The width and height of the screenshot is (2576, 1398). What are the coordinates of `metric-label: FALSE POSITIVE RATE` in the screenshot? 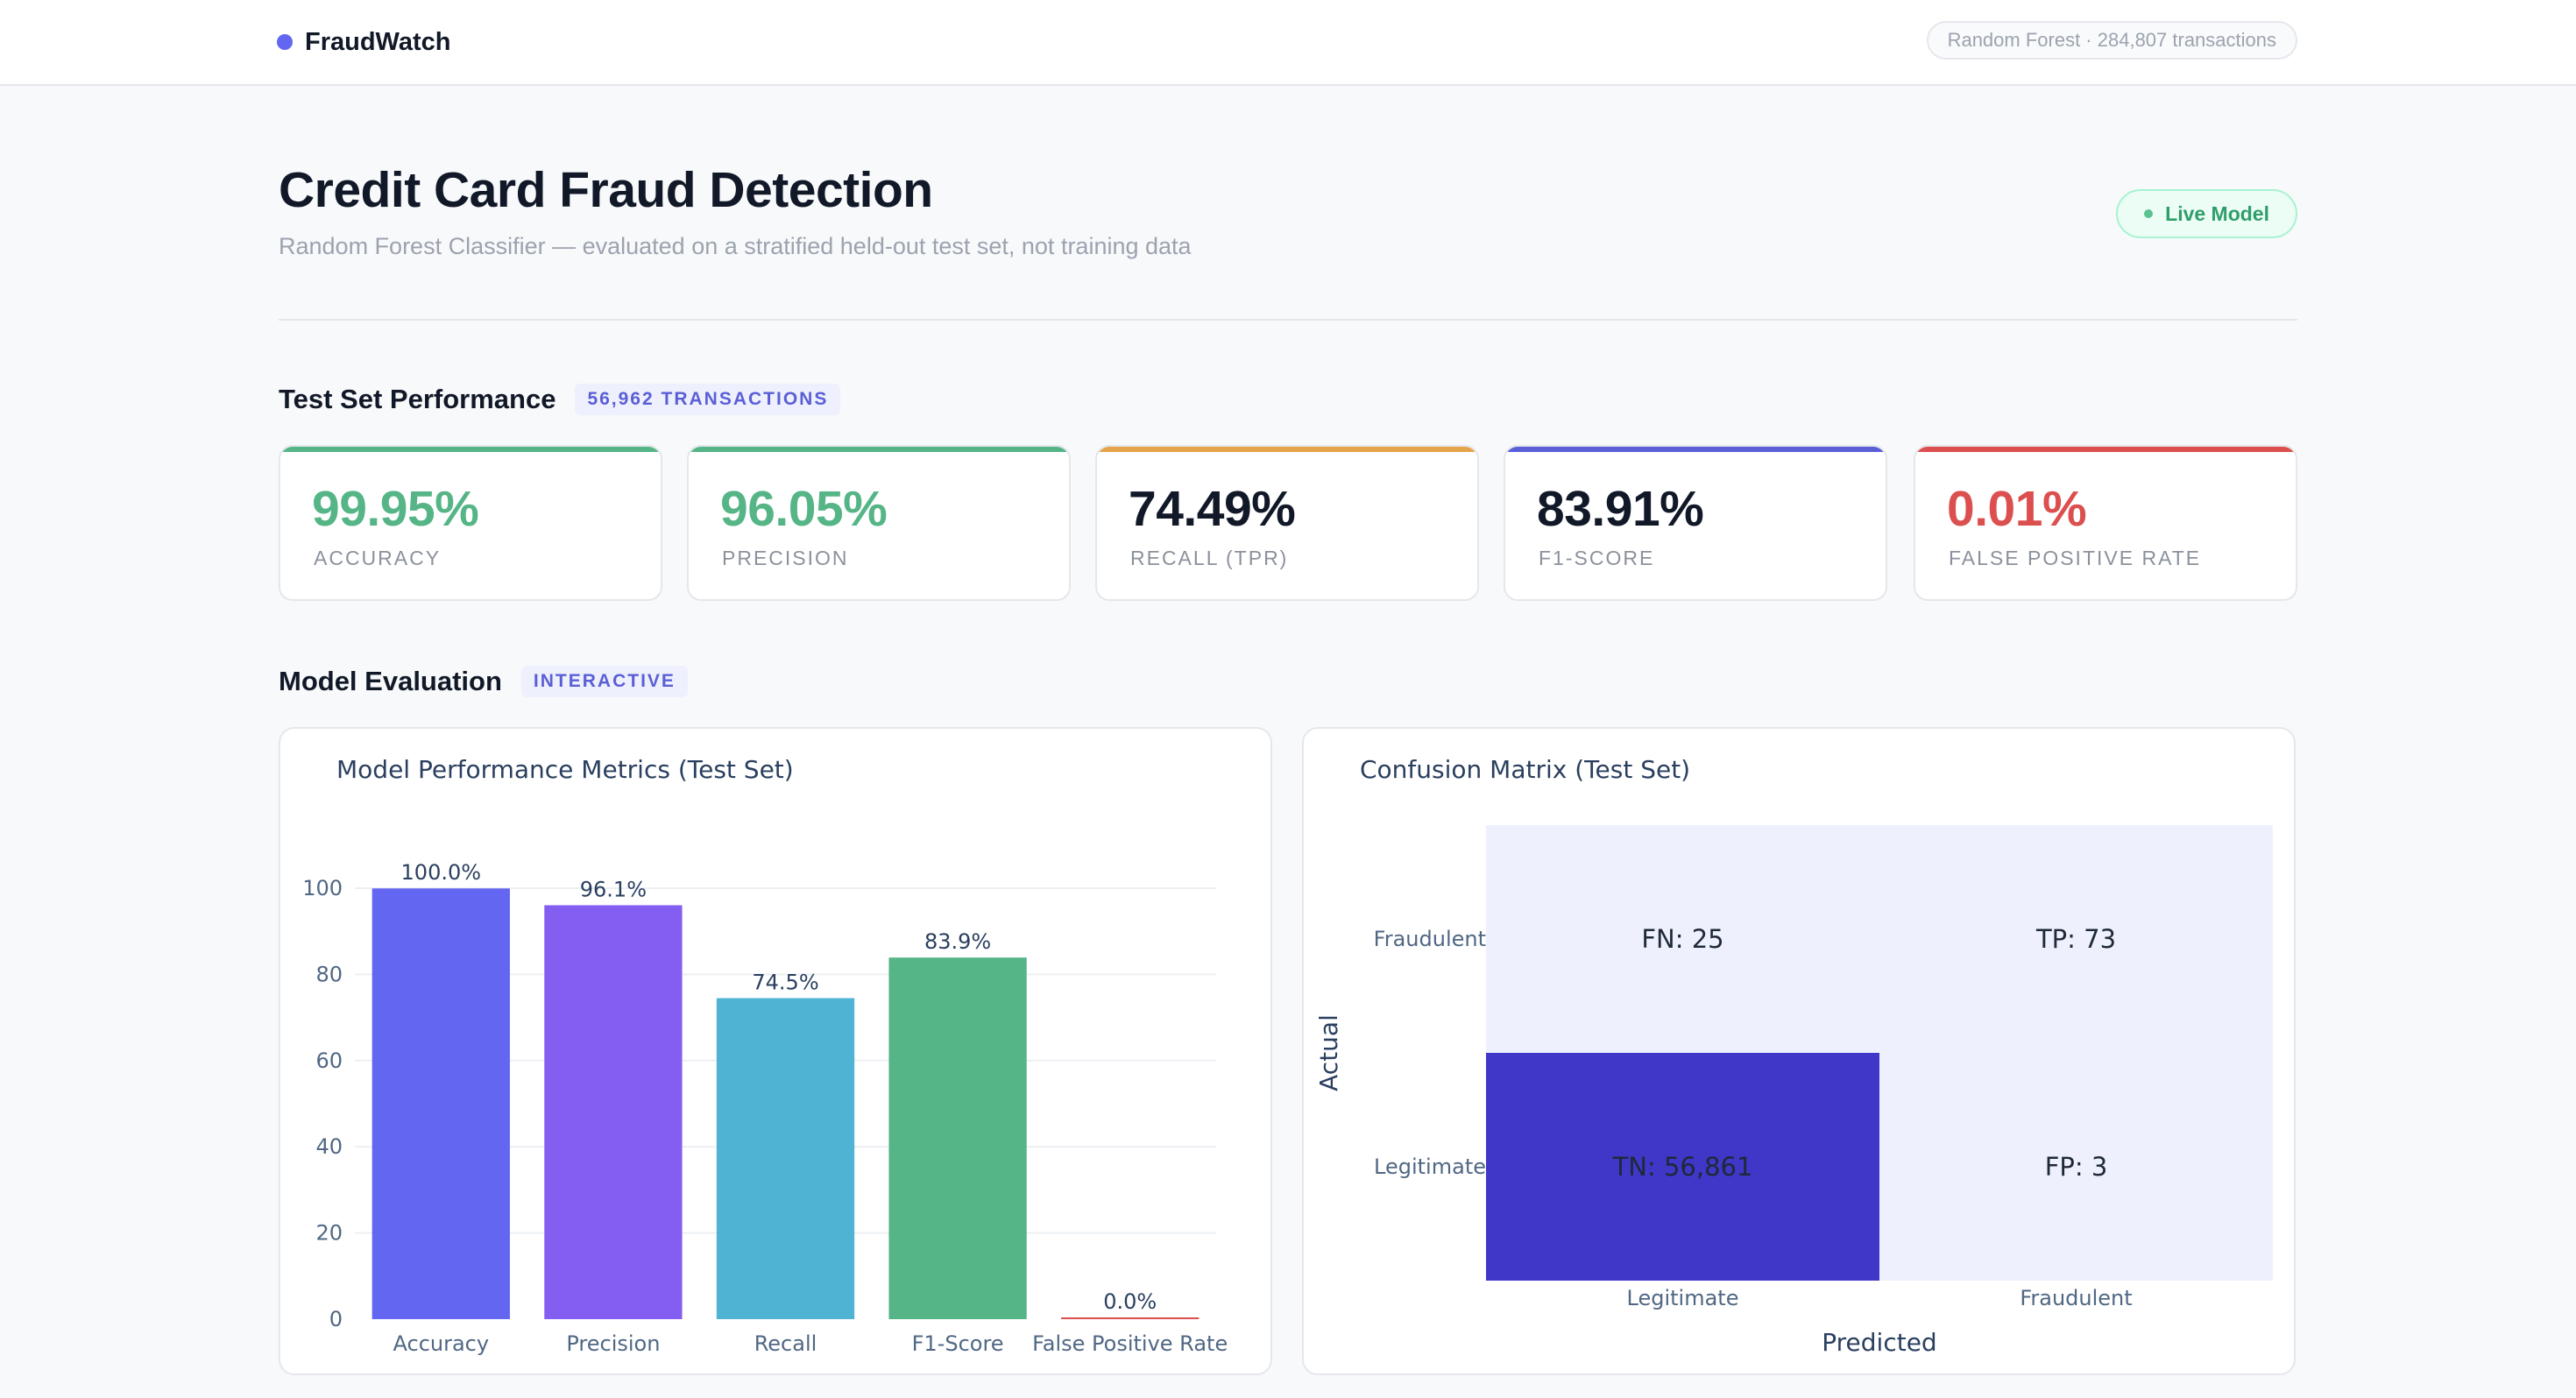 It's located at (2075, 558).